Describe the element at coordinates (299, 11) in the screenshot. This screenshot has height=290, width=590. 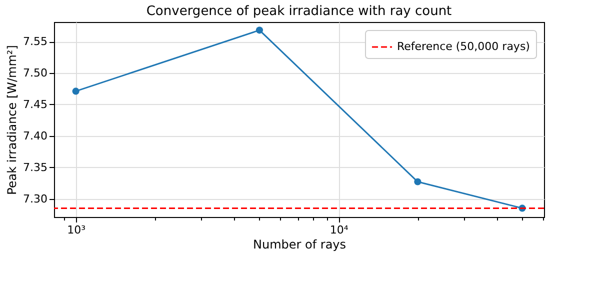
I see `chart-title: Convergence of peak irradiance with ray count` at that location.